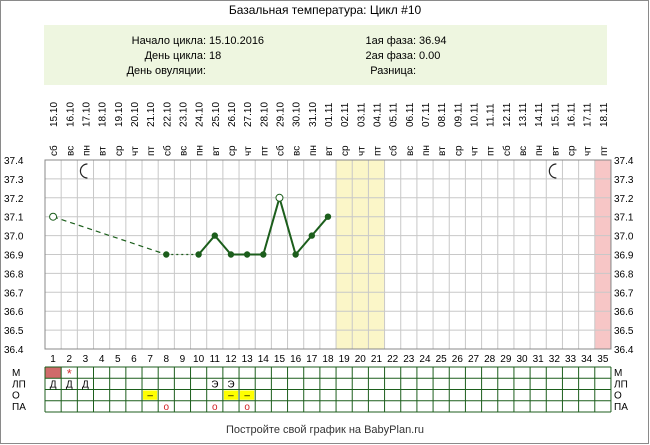  I want to click on day-number-label: 5, so click(118, 359).